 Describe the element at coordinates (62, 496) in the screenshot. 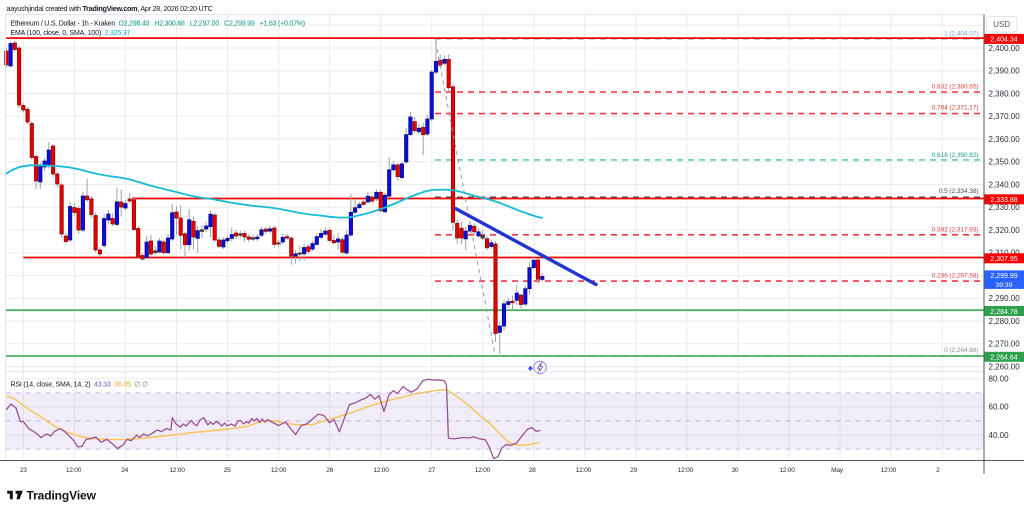

I see `svg-text: TradingView` at that location.